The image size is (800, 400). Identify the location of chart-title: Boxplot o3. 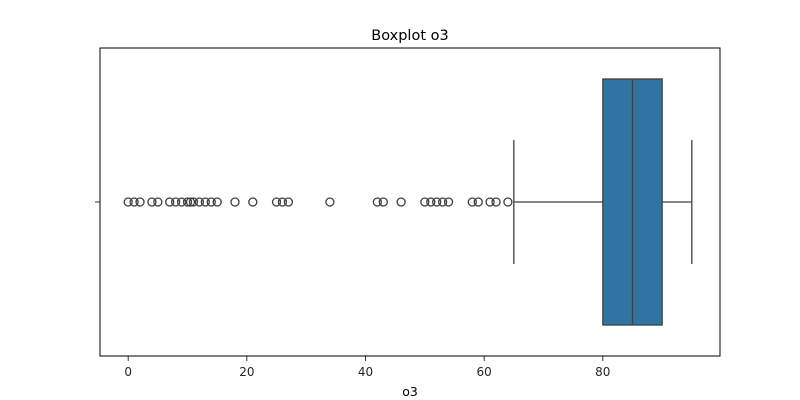
(409, 36).